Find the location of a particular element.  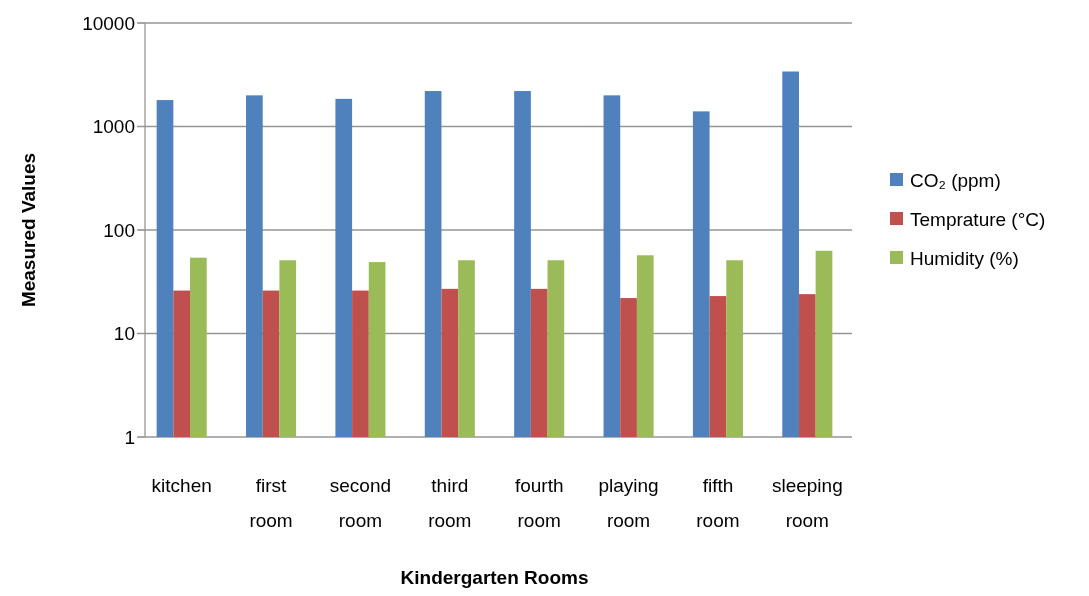

x-tick-label: third room is located at coordinates (450, 503).